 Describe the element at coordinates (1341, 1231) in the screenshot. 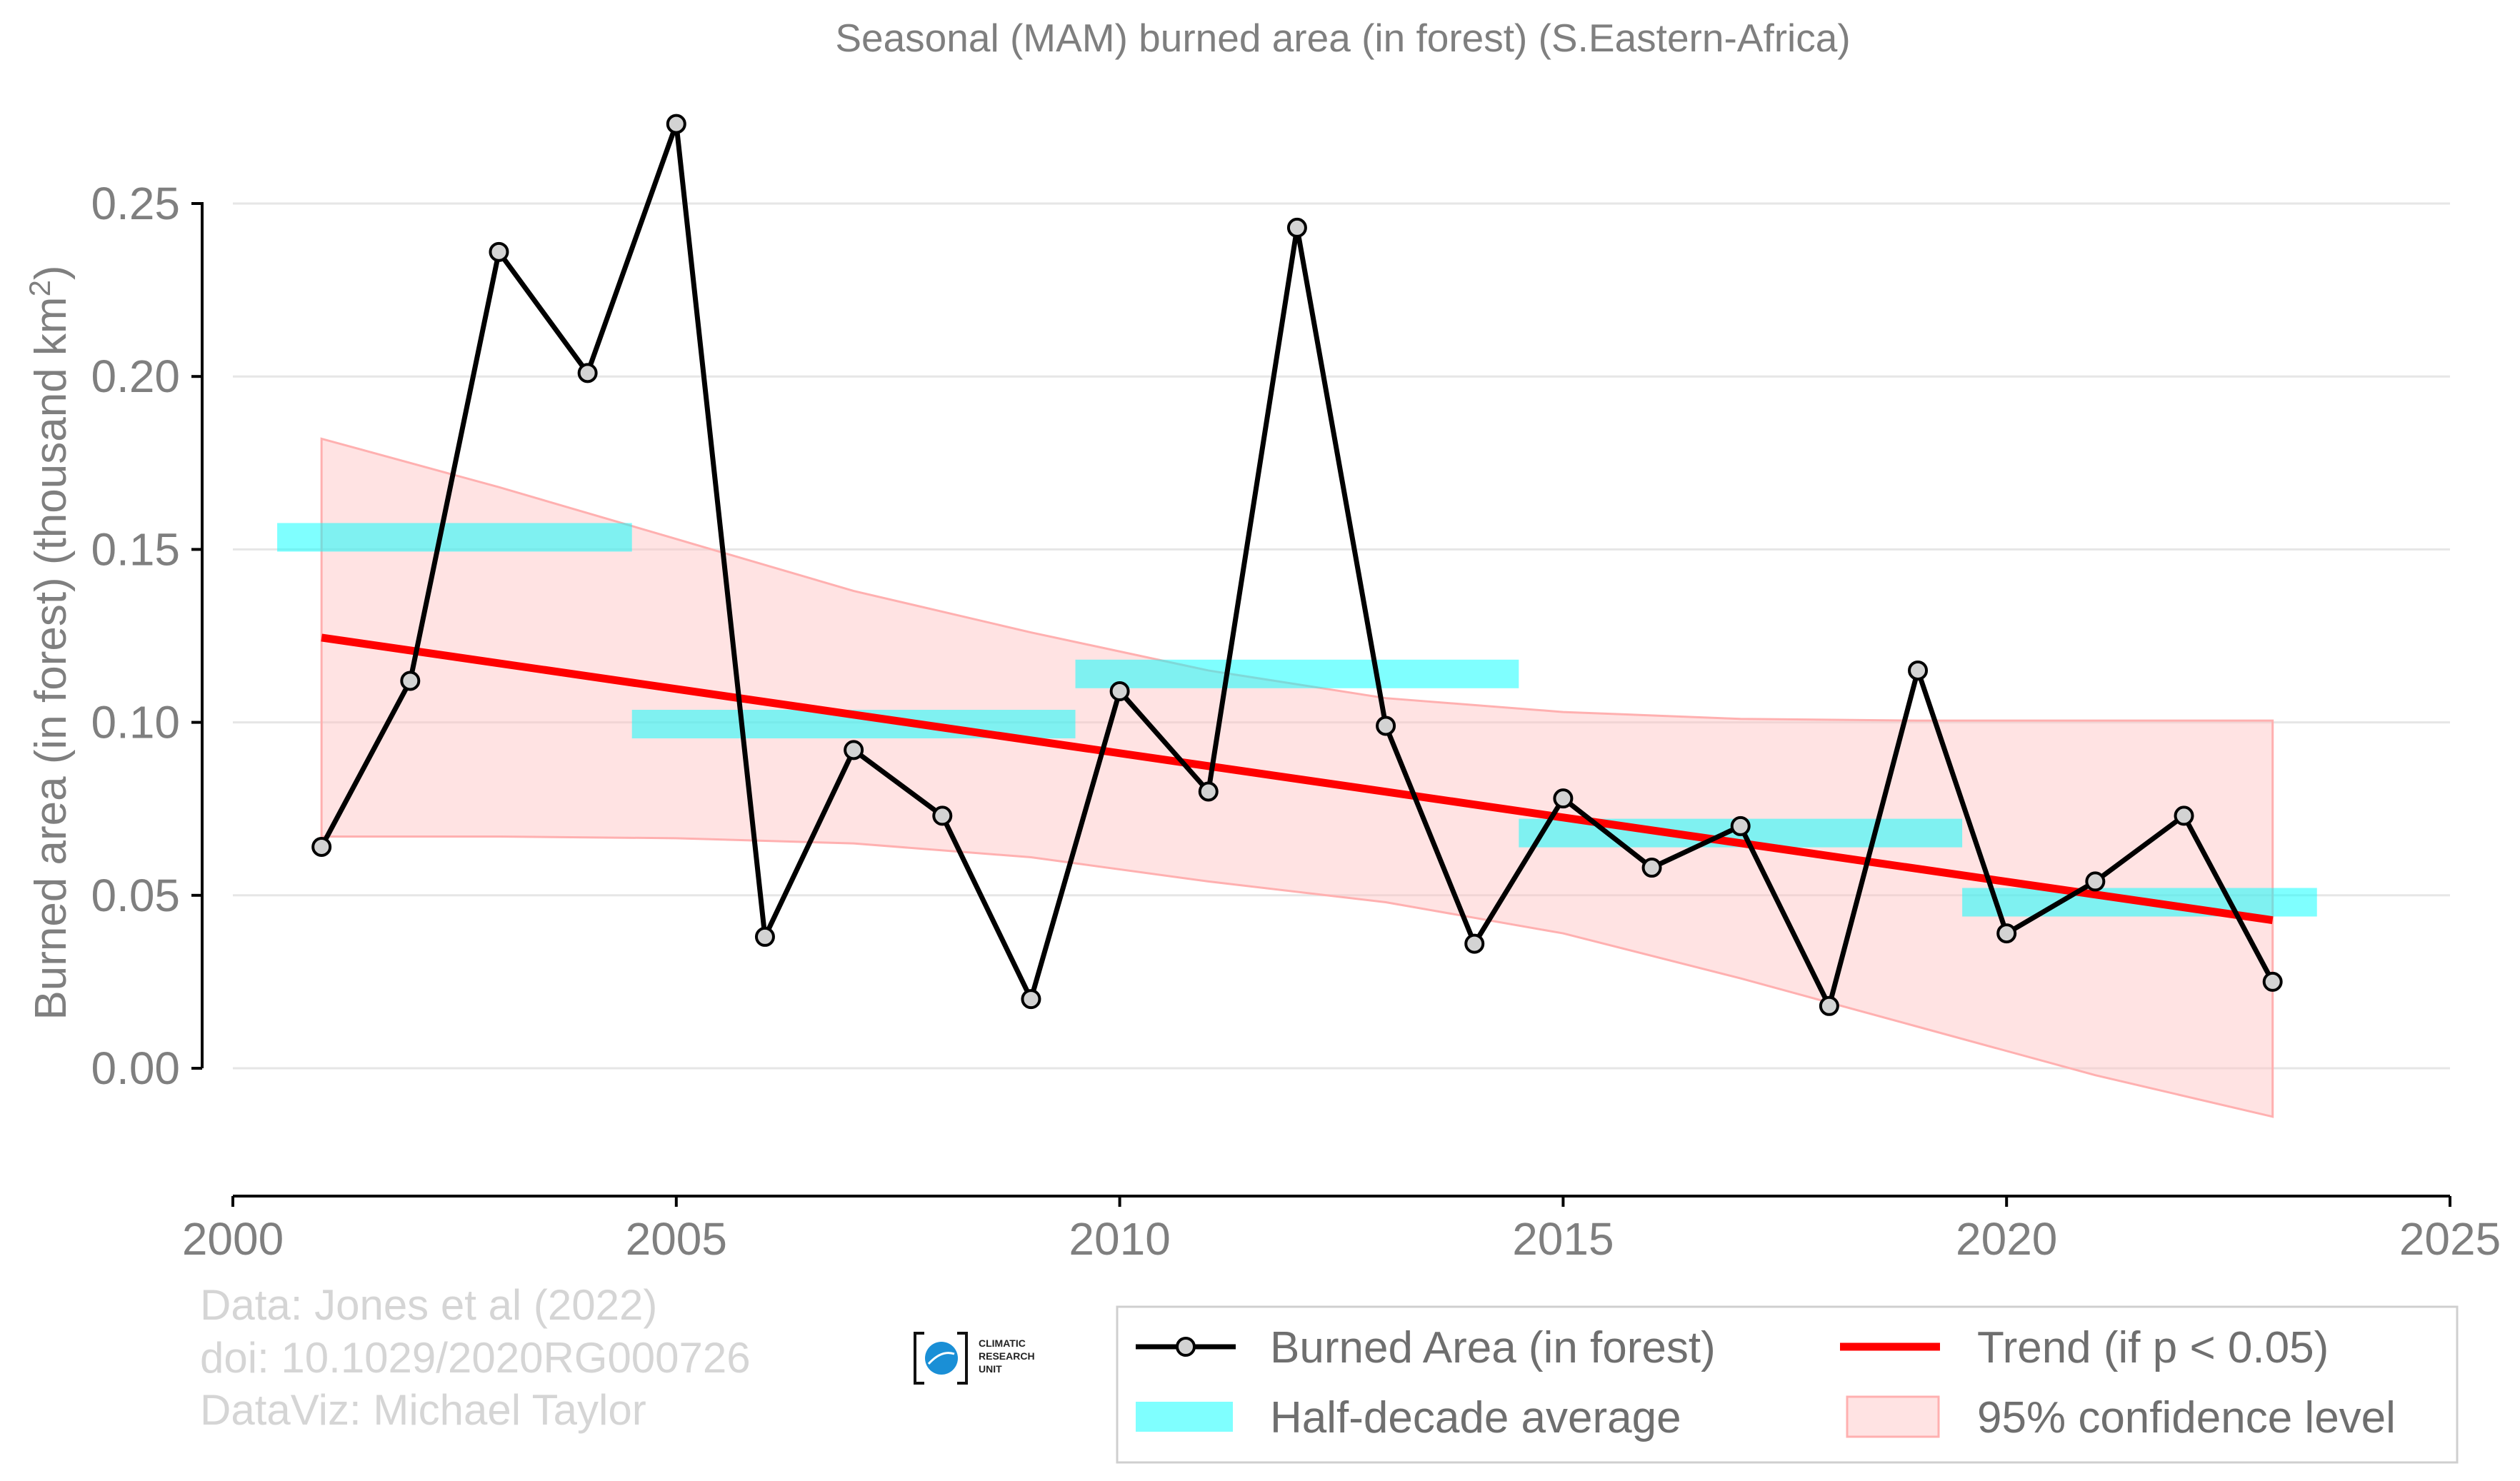

I see `x-ticks: 2000 2005 2010 2015 2020 2025` at that location.